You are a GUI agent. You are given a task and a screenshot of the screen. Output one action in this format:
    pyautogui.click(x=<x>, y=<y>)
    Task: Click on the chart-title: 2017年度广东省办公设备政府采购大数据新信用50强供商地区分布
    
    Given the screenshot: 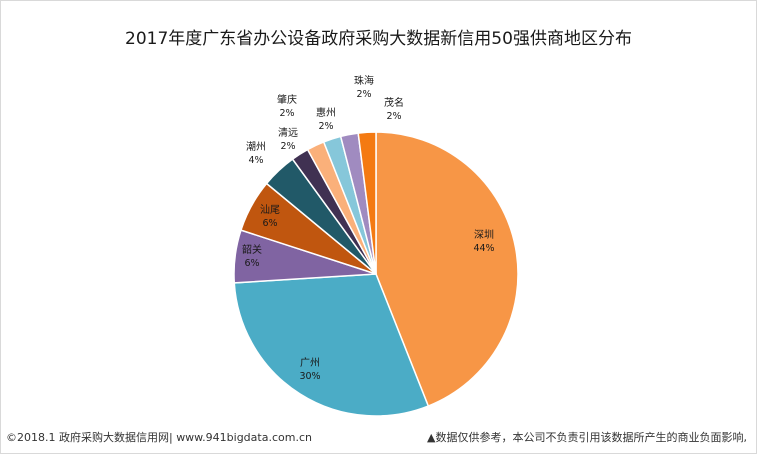 What is the action you would take?
    pyautogui.click(x=378, y=39)
    